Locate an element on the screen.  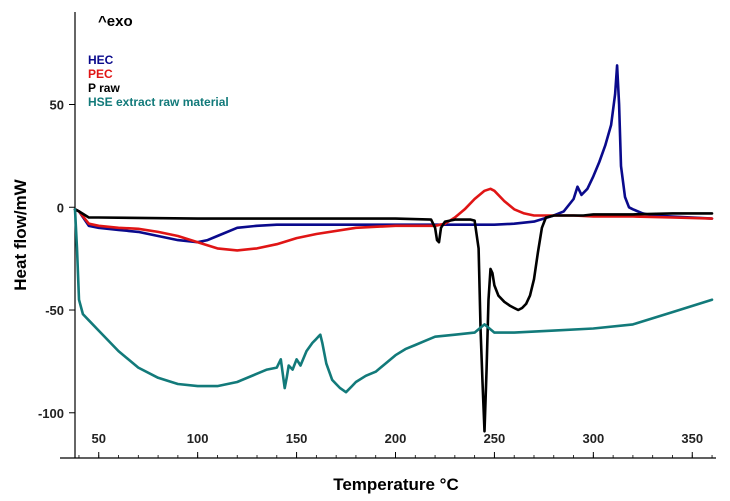
legend-entry: P raw is located at coordinates (104, 88).